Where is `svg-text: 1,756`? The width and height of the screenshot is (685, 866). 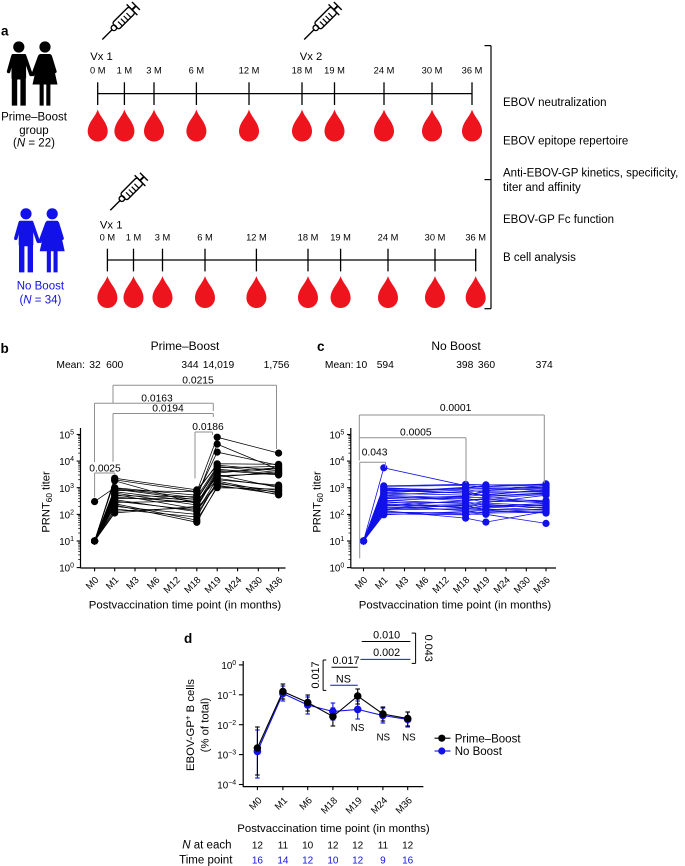
svg-text: 1,756 is located at coordinates (277, 365).